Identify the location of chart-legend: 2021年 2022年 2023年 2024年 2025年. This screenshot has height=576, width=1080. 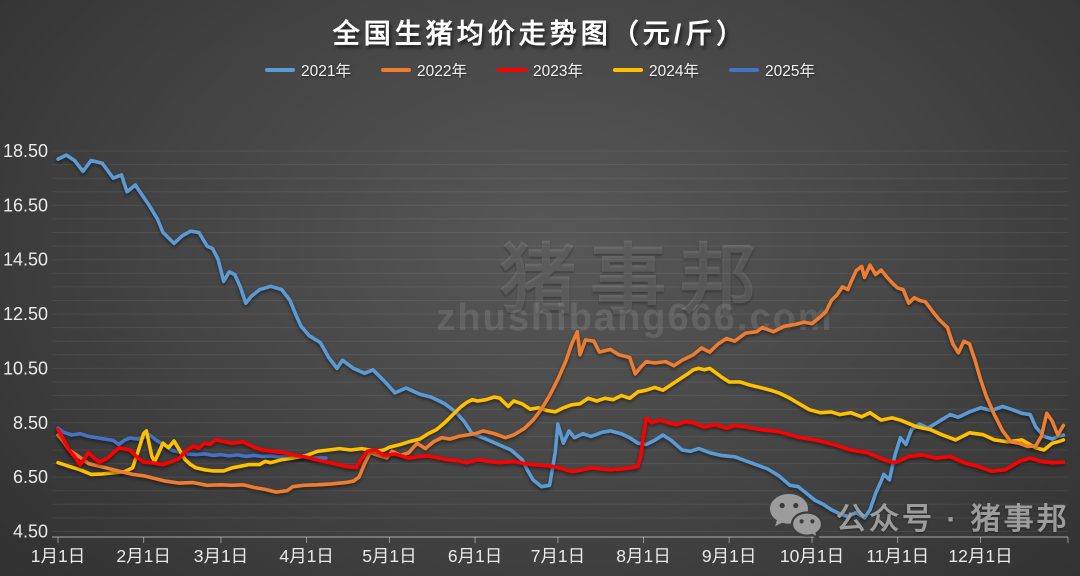
(540, 70).